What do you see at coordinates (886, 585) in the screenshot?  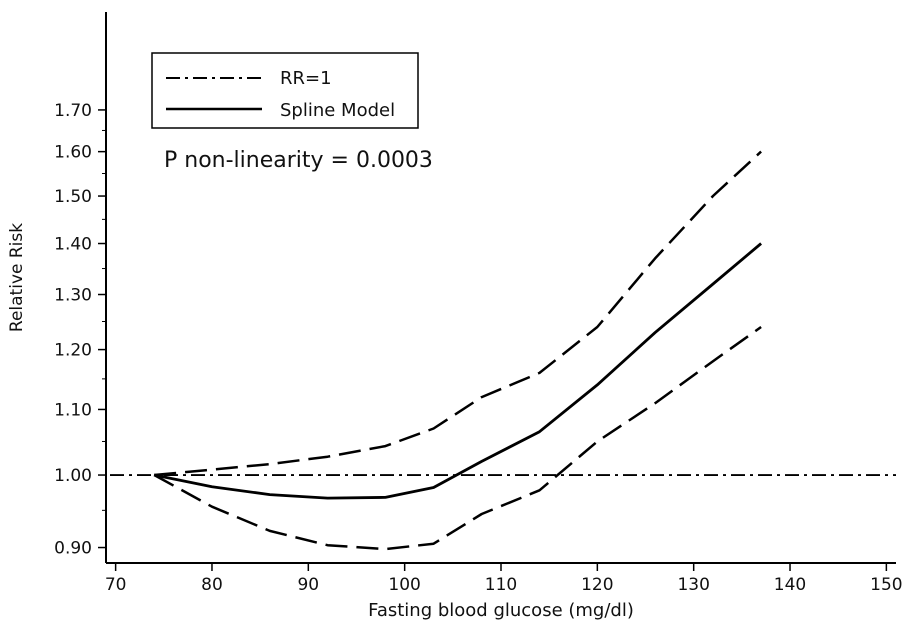 I see `x-tick-label: 150` at bounding box center [886, 585].